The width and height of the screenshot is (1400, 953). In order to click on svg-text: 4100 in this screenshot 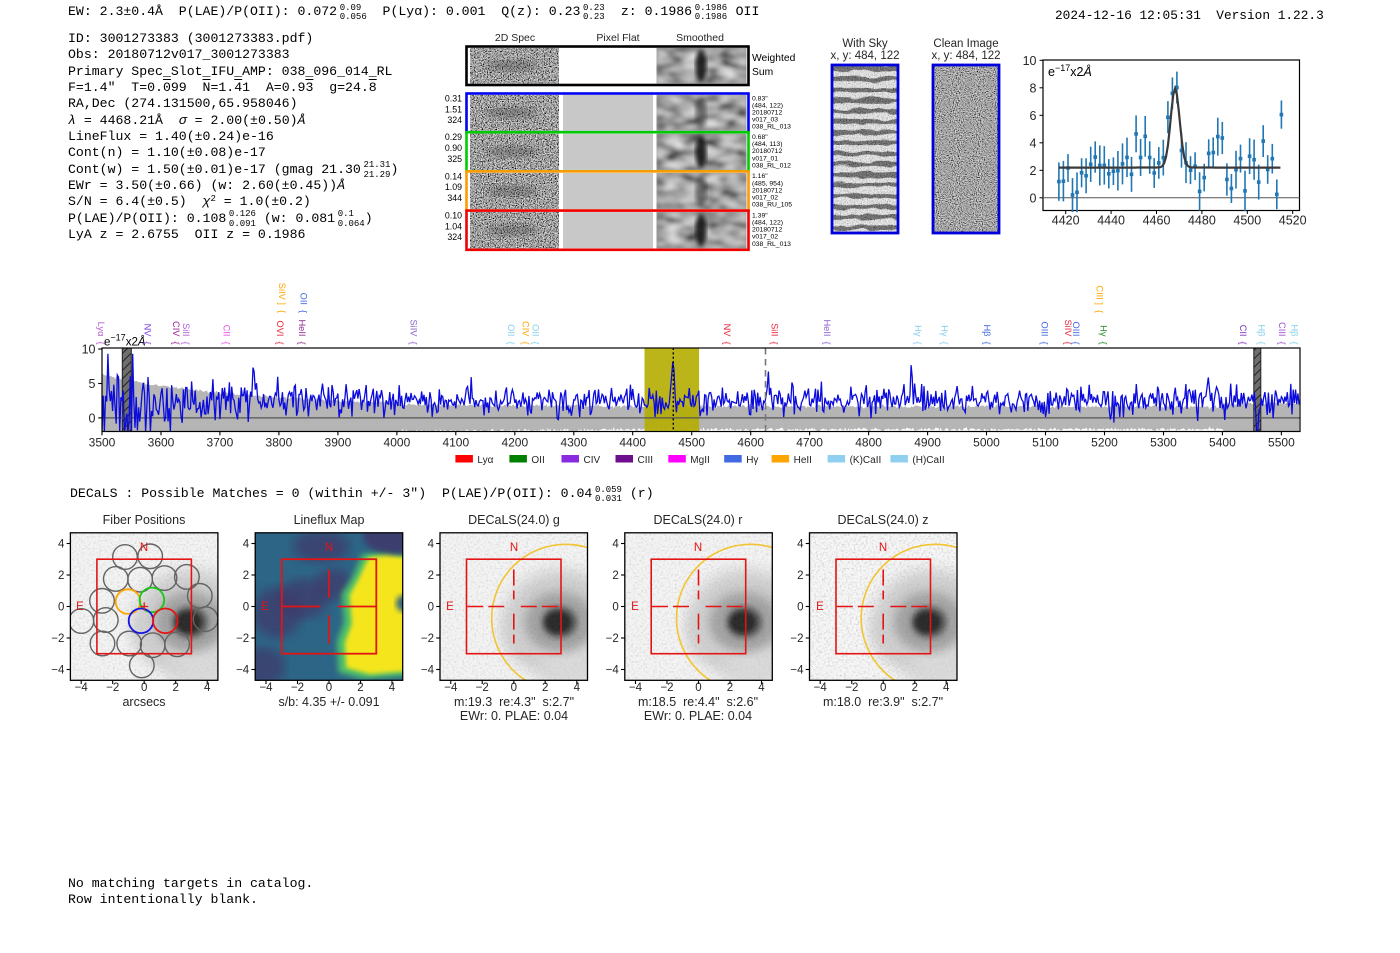, I will do `click(455, 443)`.